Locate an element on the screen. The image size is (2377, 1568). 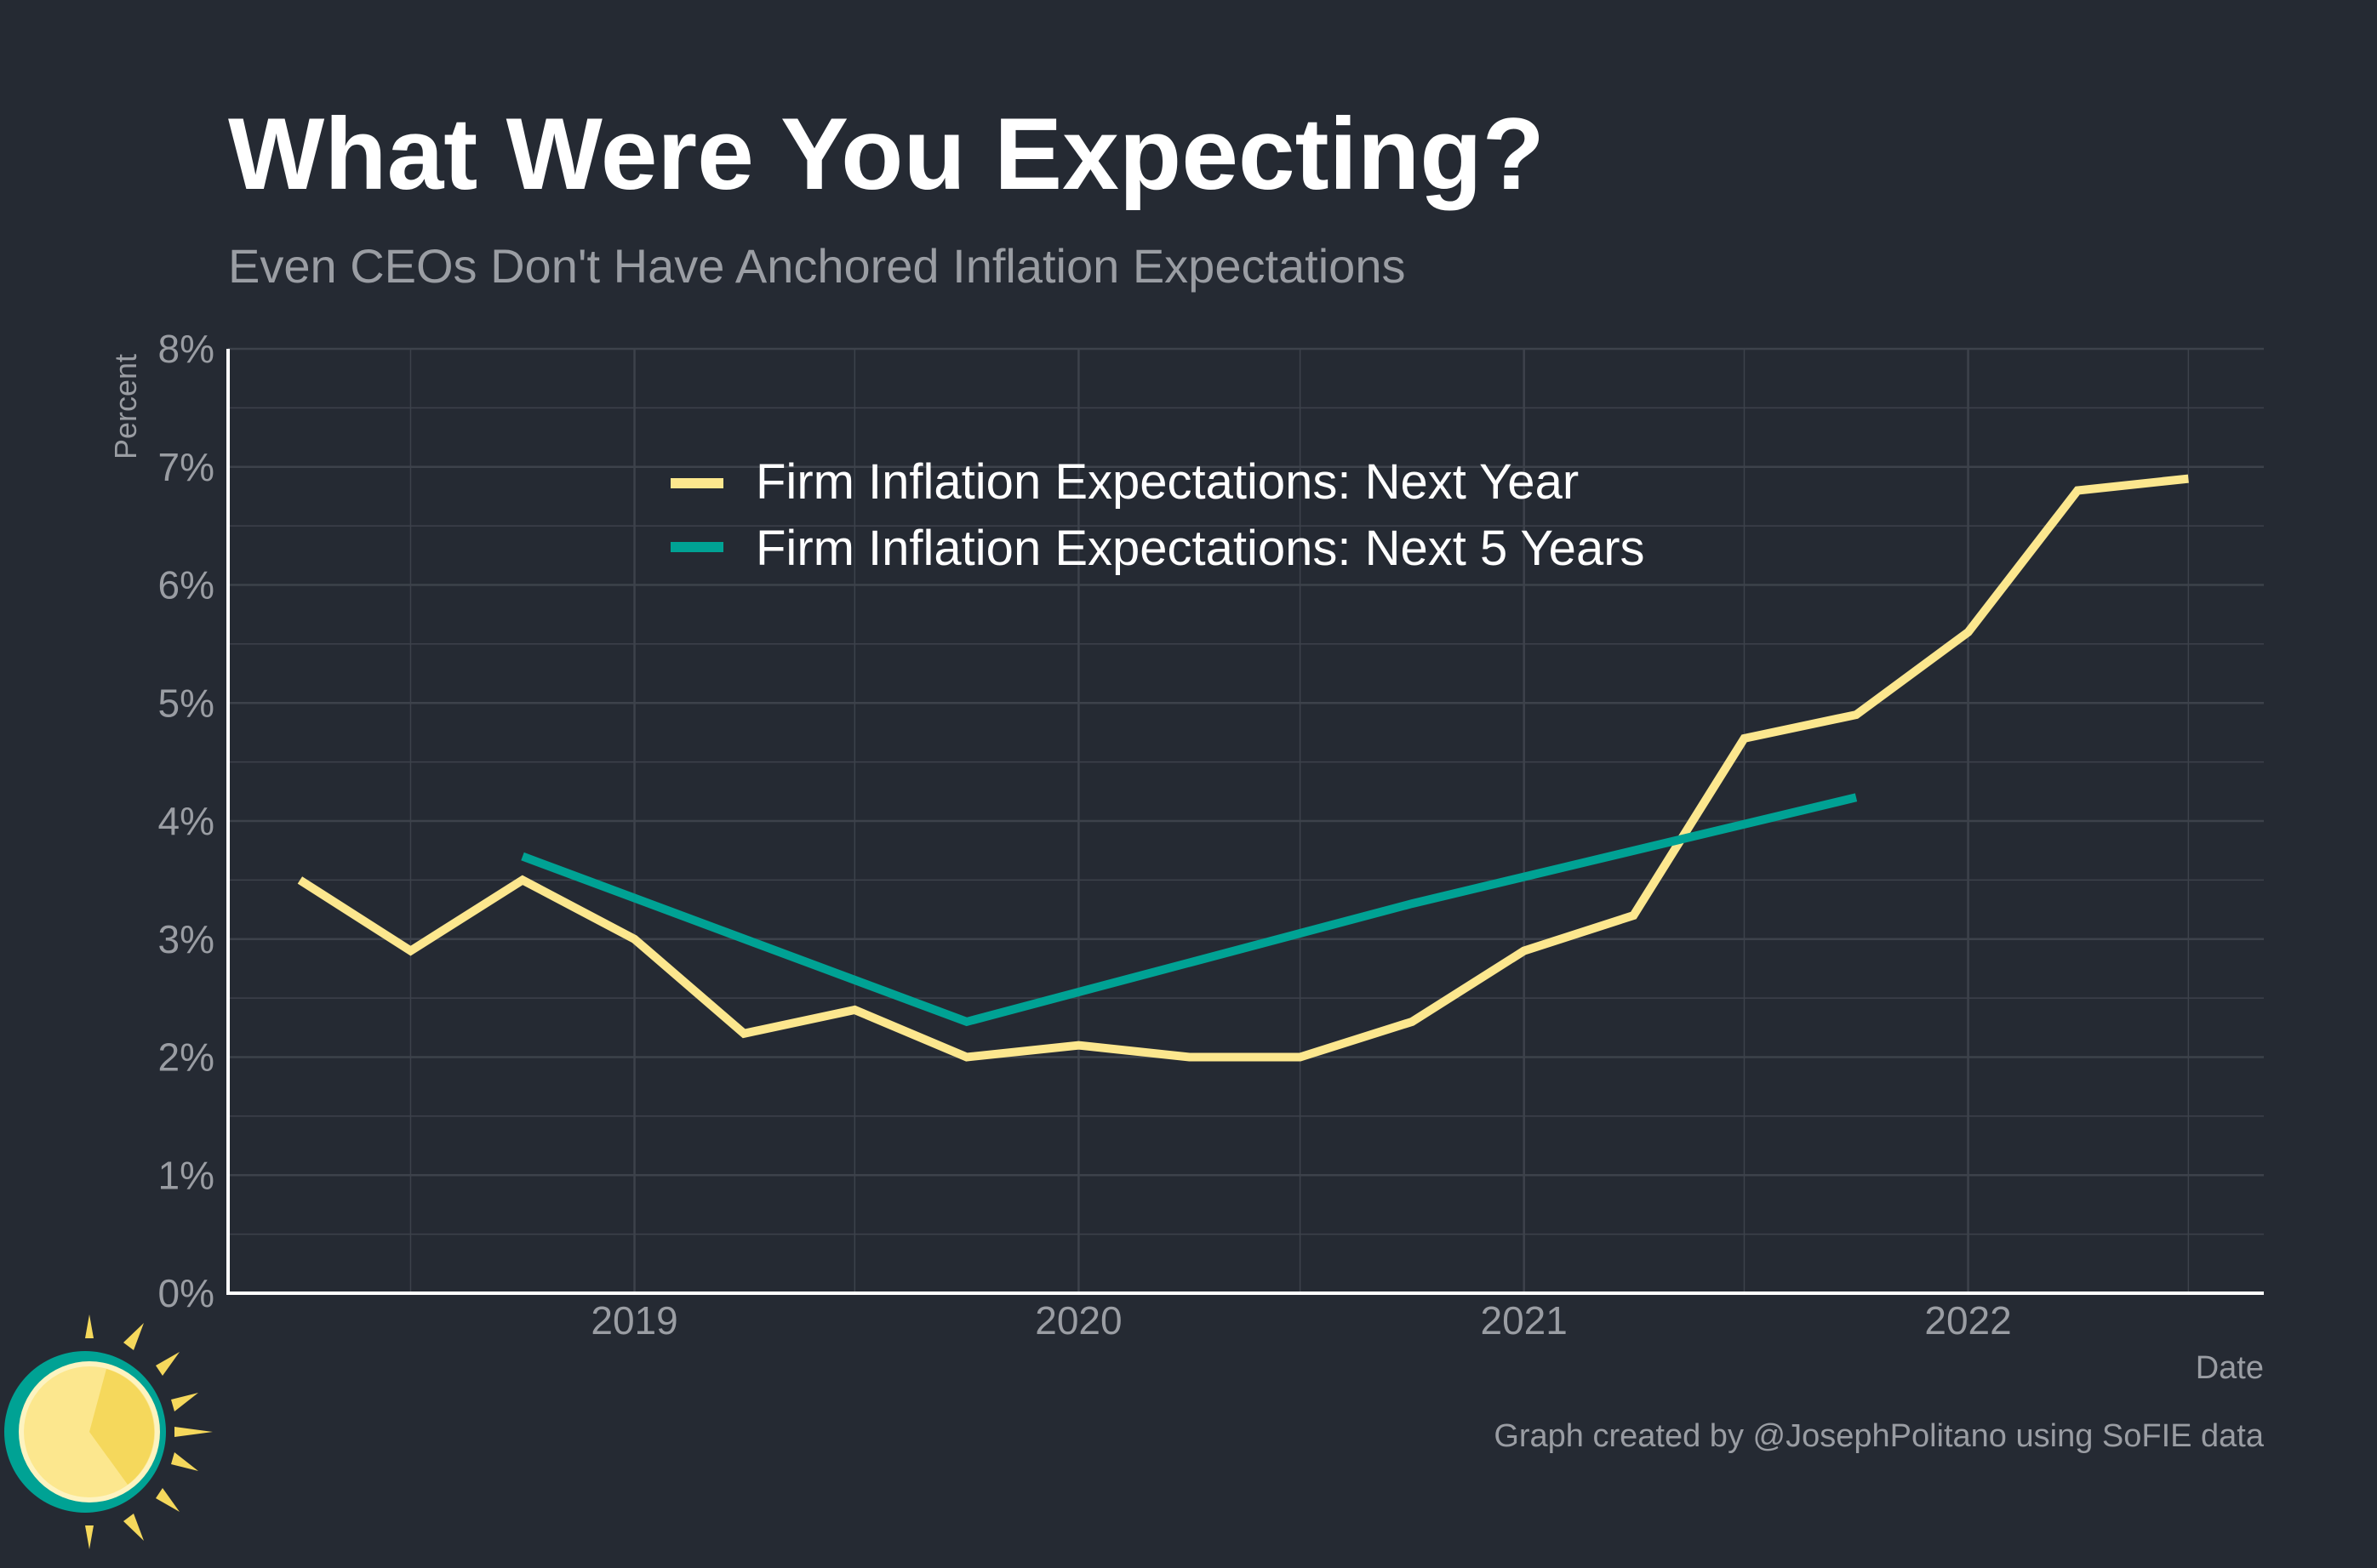
y-axis-tick-labels: 0% 1% 2% 3% 4% 5% 6% 7% 8% is located at coordinates (186, 821).